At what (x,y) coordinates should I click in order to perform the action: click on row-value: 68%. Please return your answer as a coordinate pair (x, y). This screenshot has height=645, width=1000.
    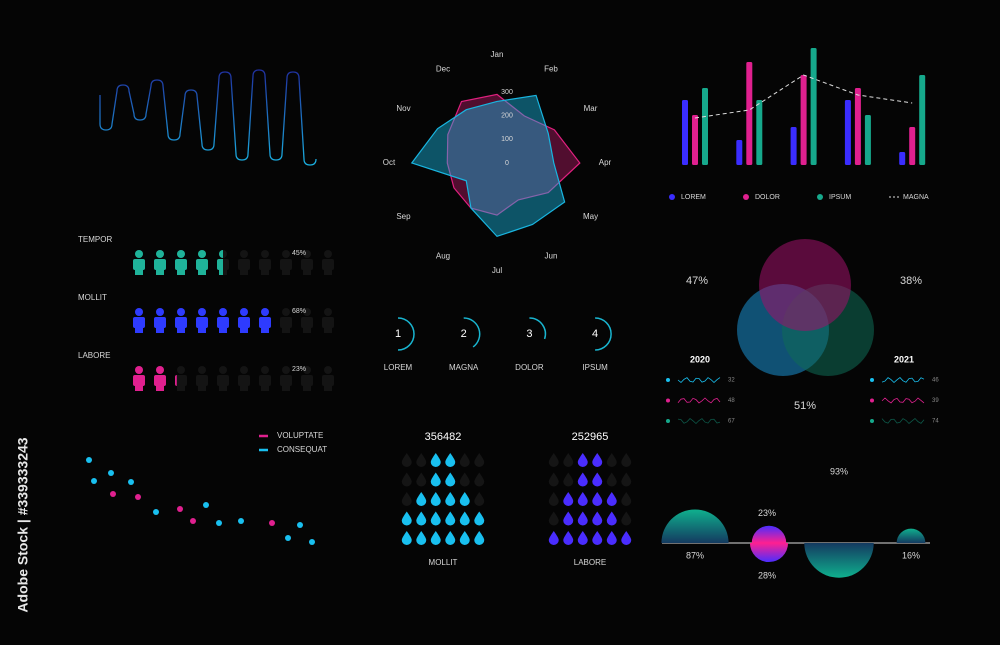
    Looking at the image, I should click on (299, 311).